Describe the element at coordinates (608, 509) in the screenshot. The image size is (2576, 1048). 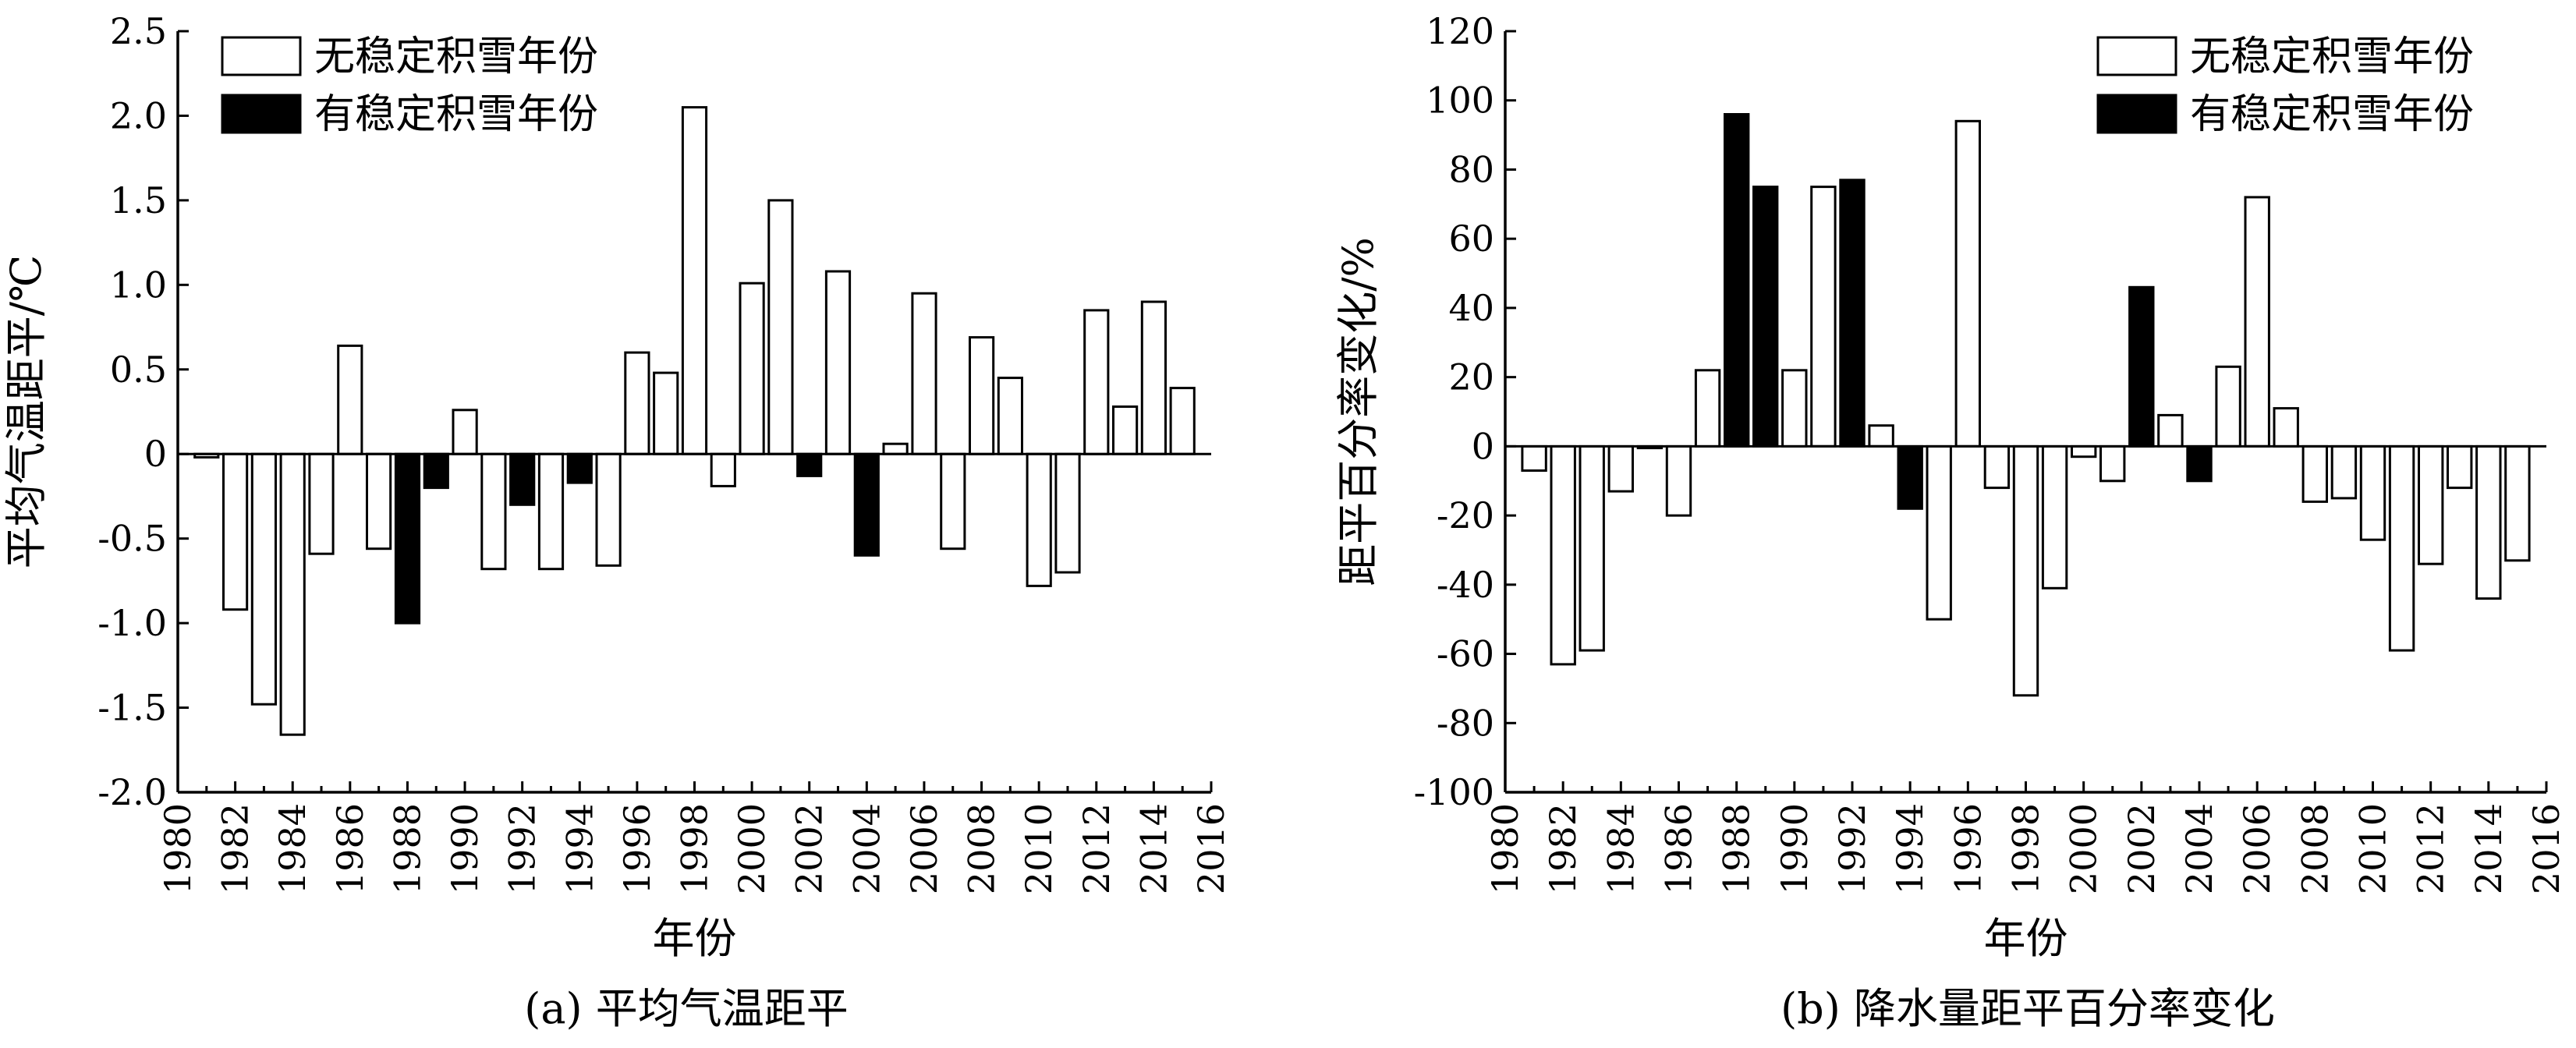
I see `bar-1995` at that location.